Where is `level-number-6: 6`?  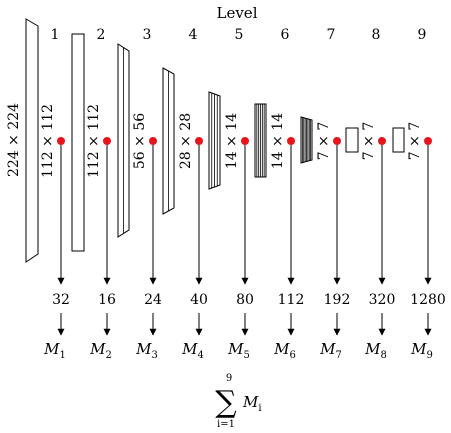
level-number-6: 6 is located at coordinates (285, 35).